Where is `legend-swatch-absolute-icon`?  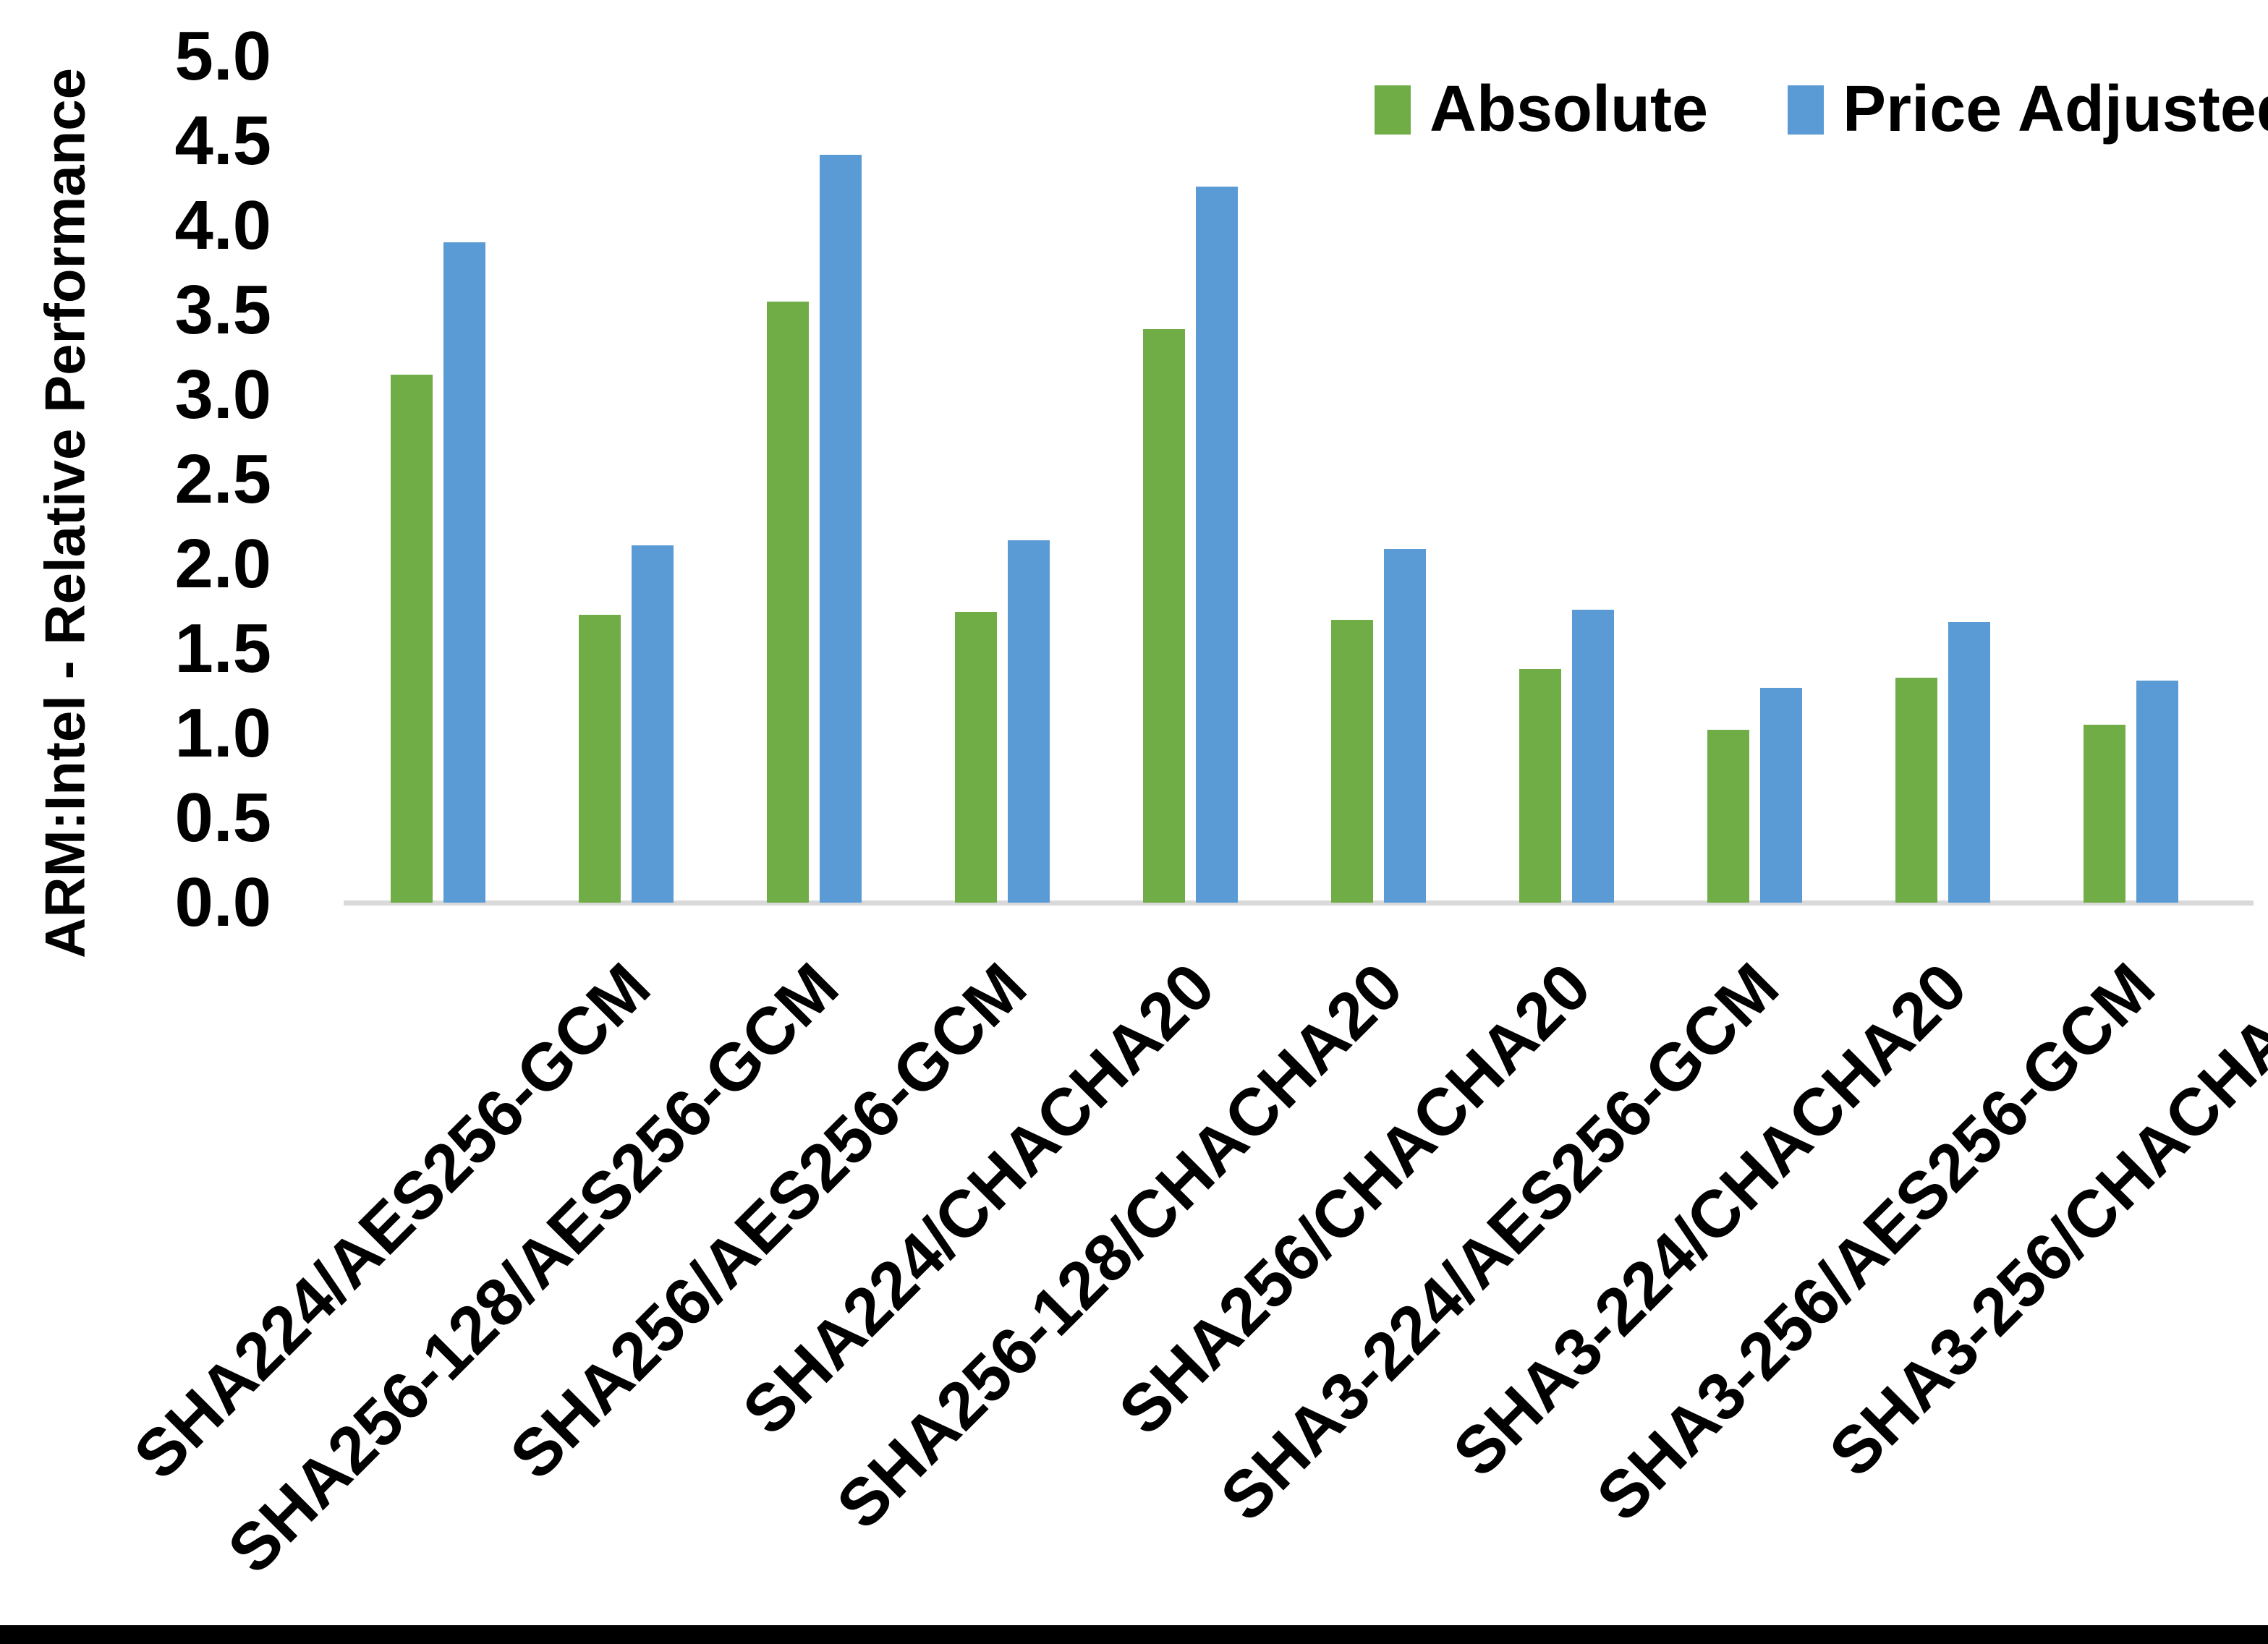 legend-swatch-absolute-icon is located at coordinates (1393, 110).